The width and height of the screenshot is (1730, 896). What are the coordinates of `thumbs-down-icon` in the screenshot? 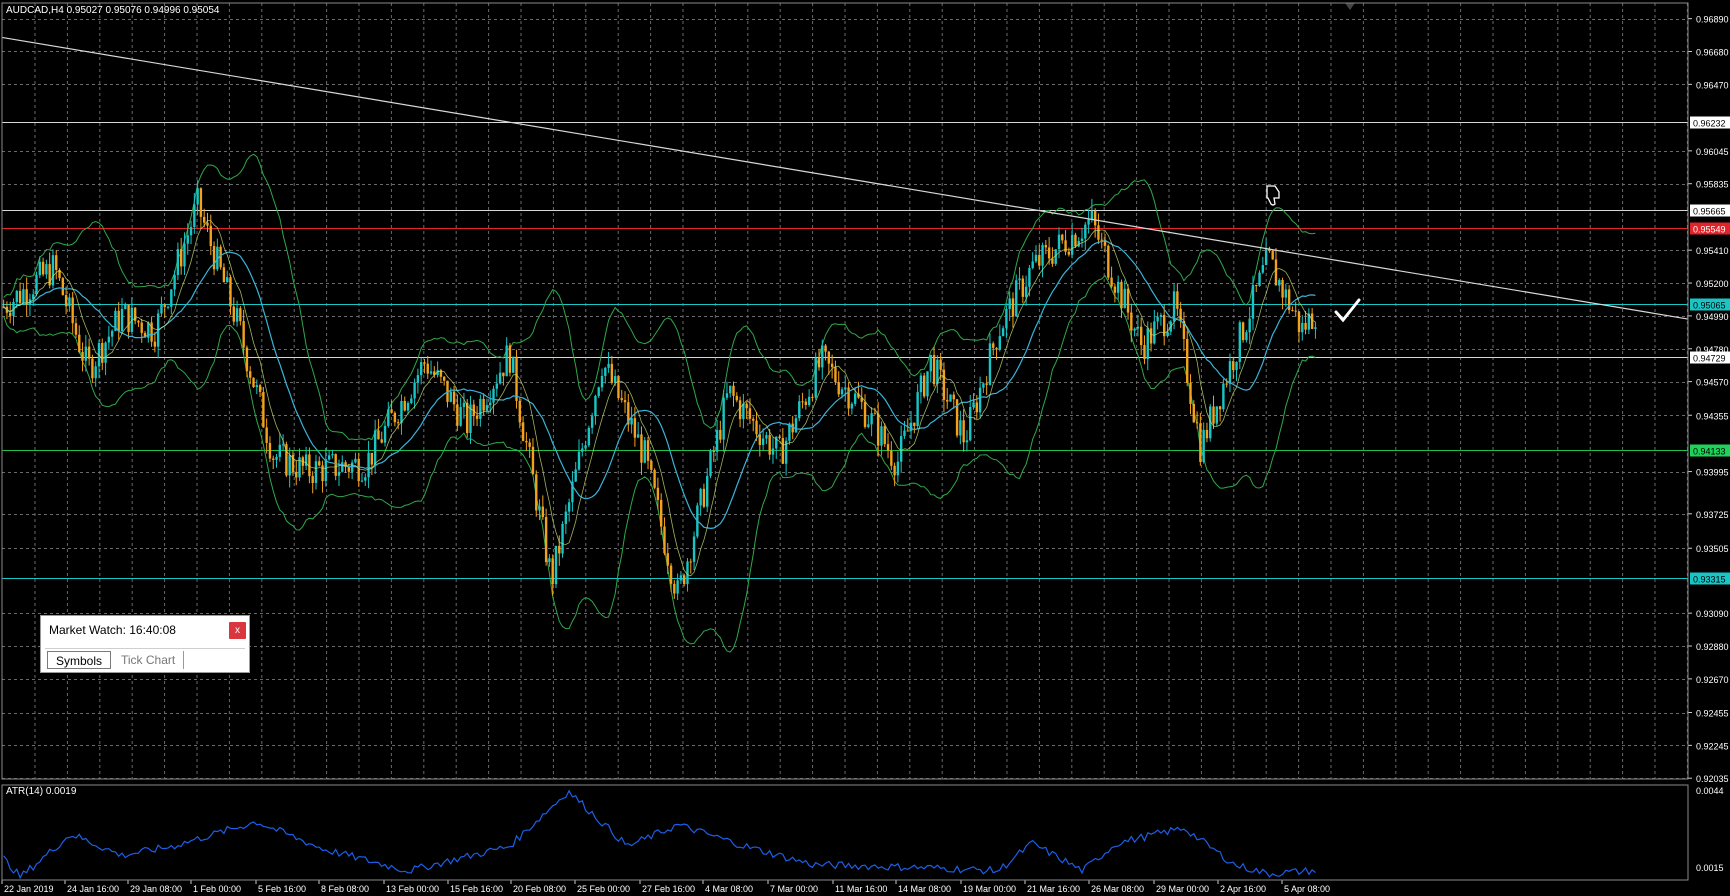 It's located at (1273, 195).